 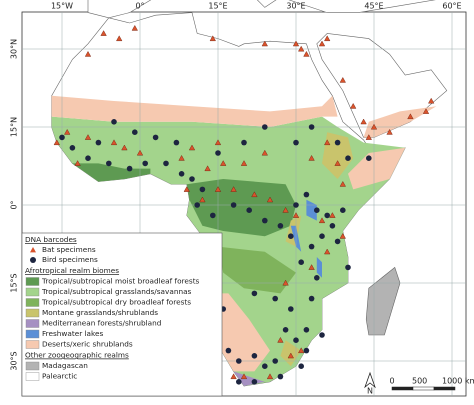 I want to click on legend-heading: Afrotropical realm biomes, so click(x=72, y=270).